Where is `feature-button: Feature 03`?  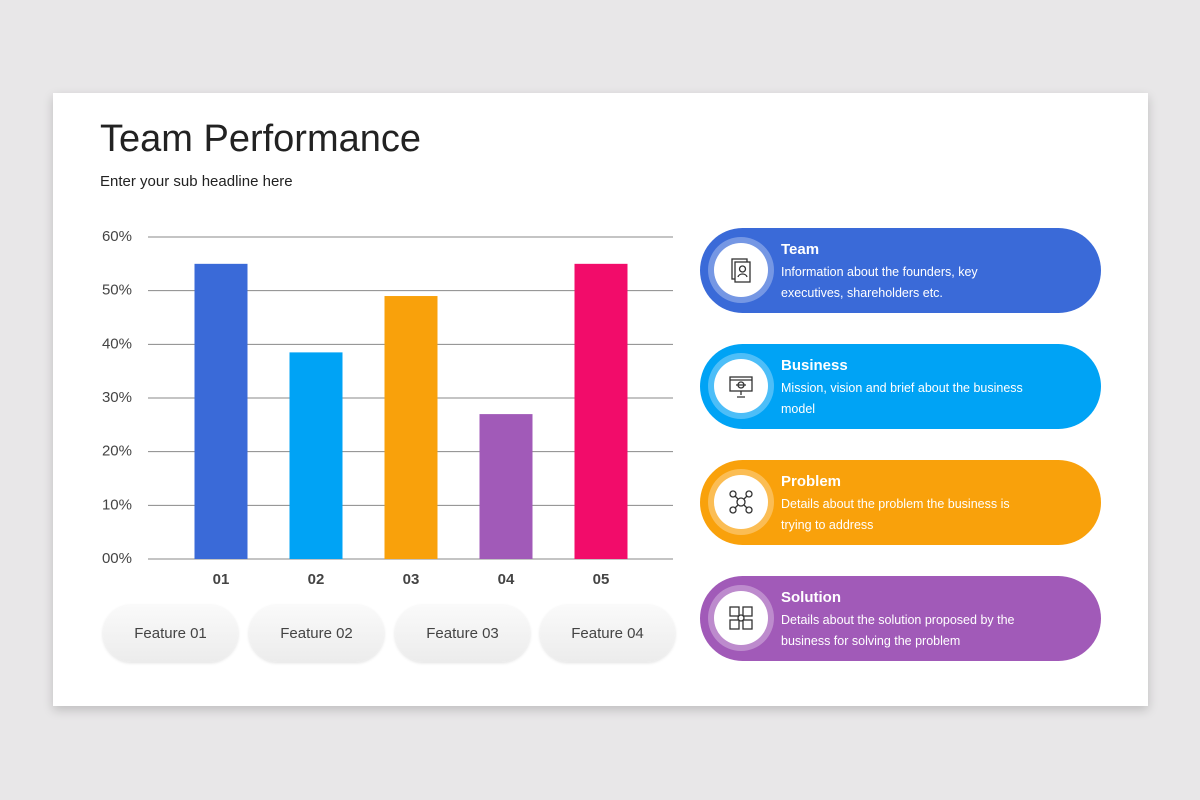 feature-button: Feature 03 is located at coordinates (462, 633).